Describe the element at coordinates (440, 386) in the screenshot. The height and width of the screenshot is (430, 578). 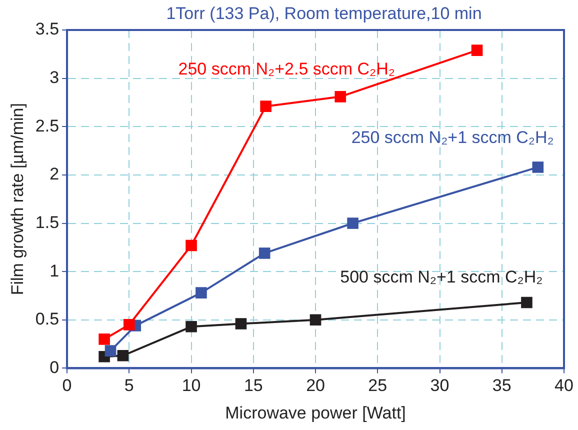
I see `x-tick-label: 30` at that location.